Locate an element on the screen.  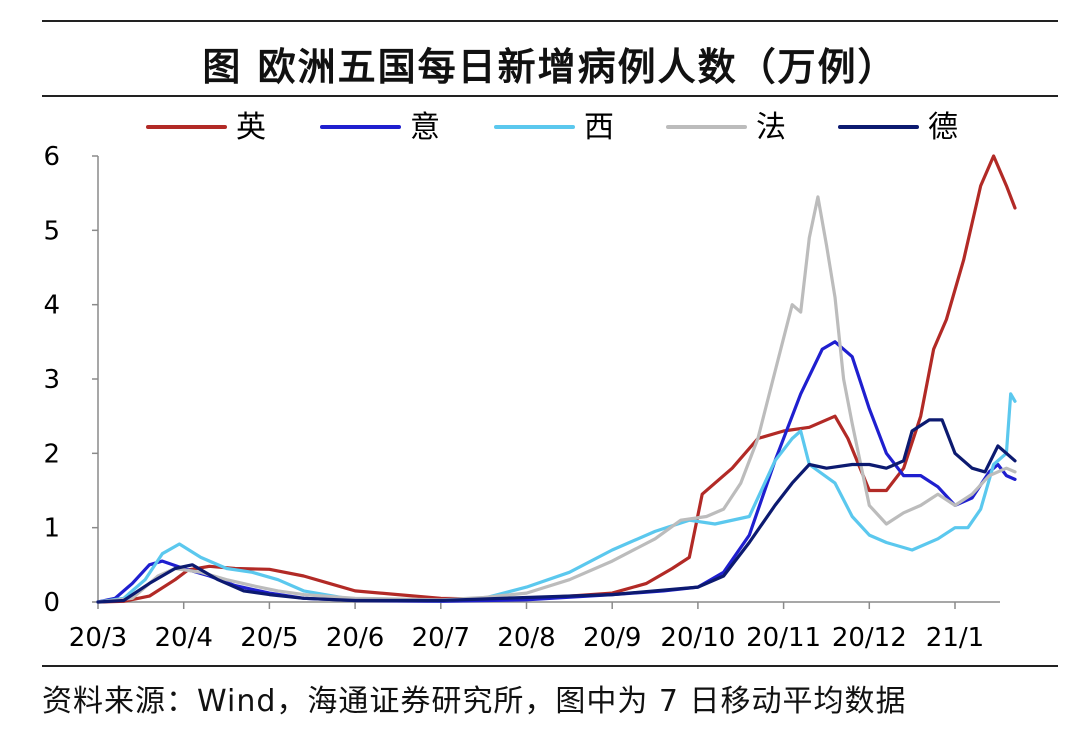
x-tick-label: 20/10 is located at coordinates (697, 638).